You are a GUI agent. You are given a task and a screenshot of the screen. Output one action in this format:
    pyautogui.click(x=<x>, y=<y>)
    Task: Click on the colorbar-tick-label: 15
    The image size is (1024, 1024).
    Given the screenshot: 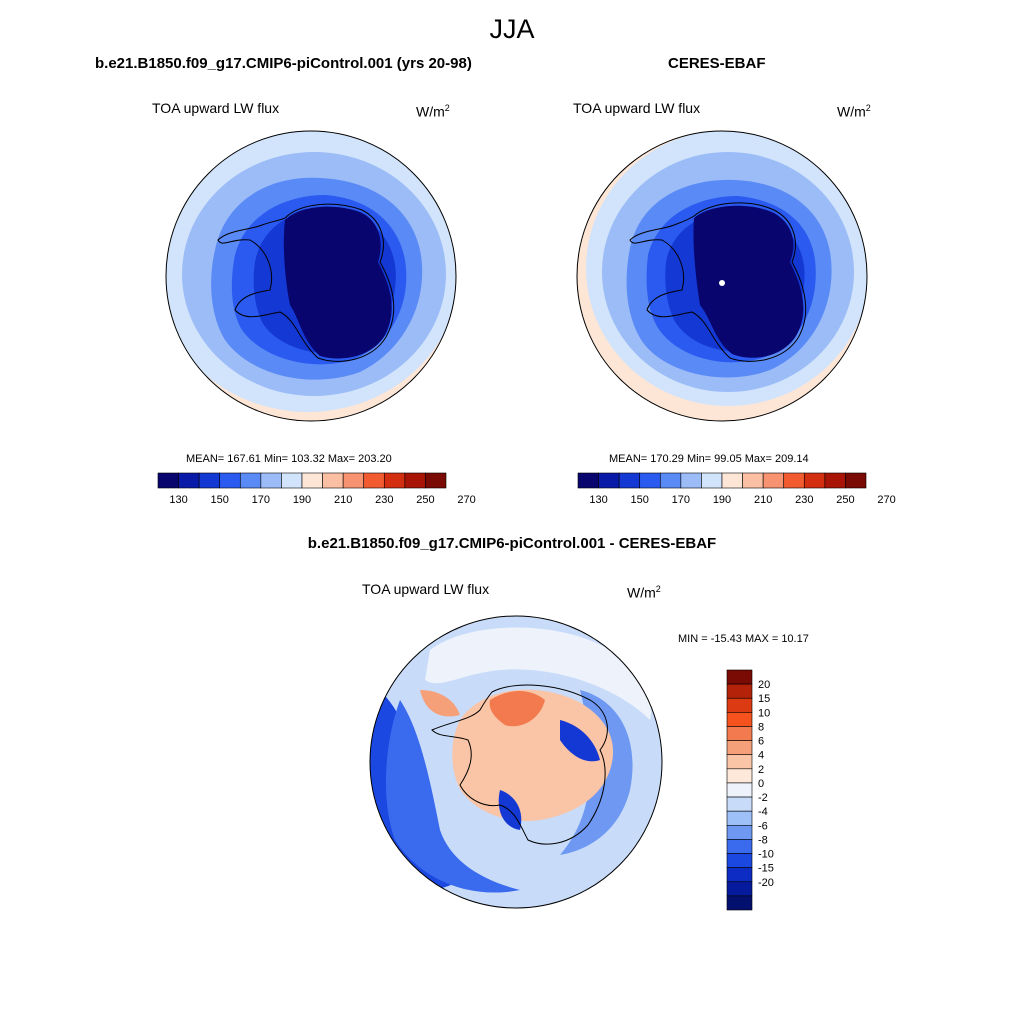 What is the action you would take?
    pyautogui.click(x=764, y=699)
    